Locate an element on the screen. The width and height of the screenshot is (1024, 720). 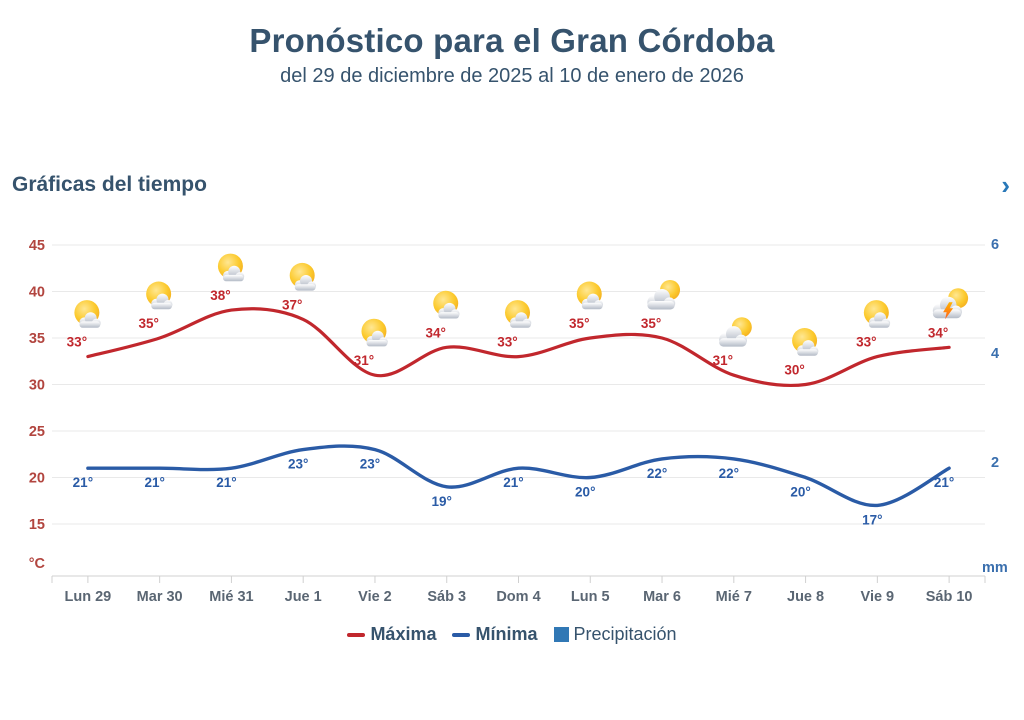
x-axis-day-label: Mar 6 is located at coordinates (662, 597).